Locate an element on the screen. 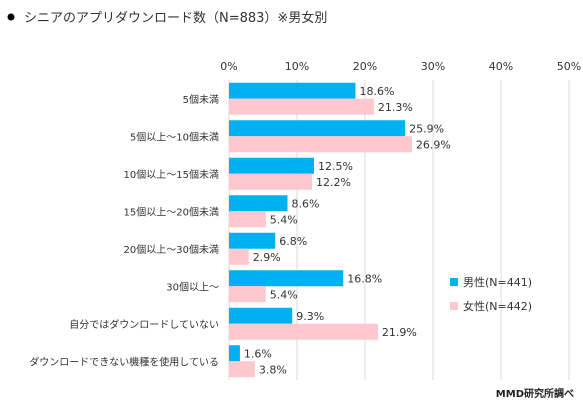 Image resolution: width=583 pixels, height=403 pixels. x-tick-label: 0% is located at coordinates (228, 66).